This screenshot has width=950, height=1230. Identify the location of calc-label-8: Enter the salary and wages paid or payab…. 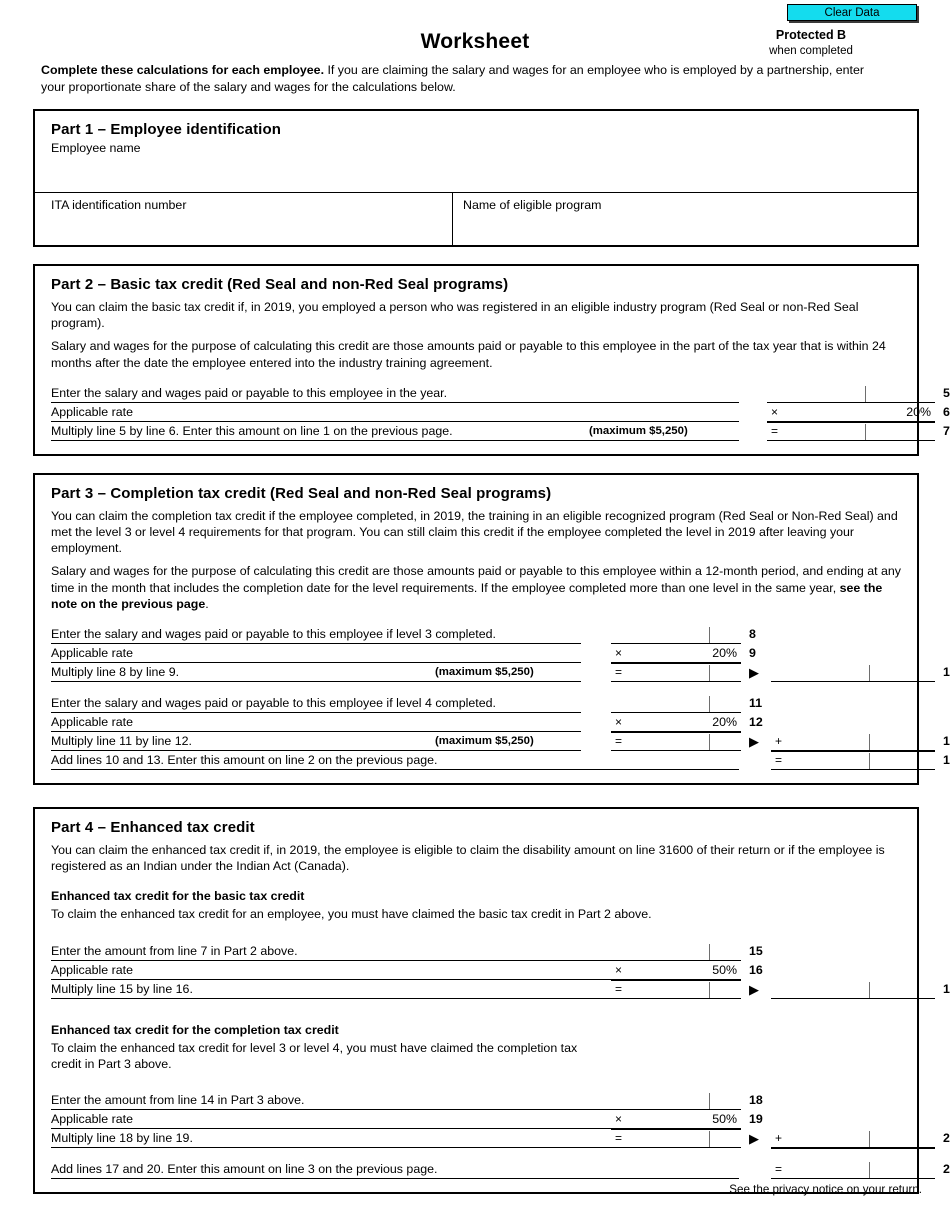
(273, 634).